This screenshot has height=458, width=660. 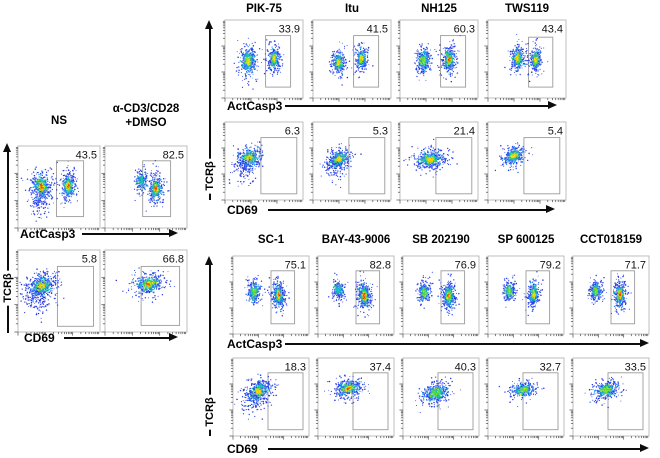 I want to click on x-axis-line-top-cd69, so click(x=407, y=210).